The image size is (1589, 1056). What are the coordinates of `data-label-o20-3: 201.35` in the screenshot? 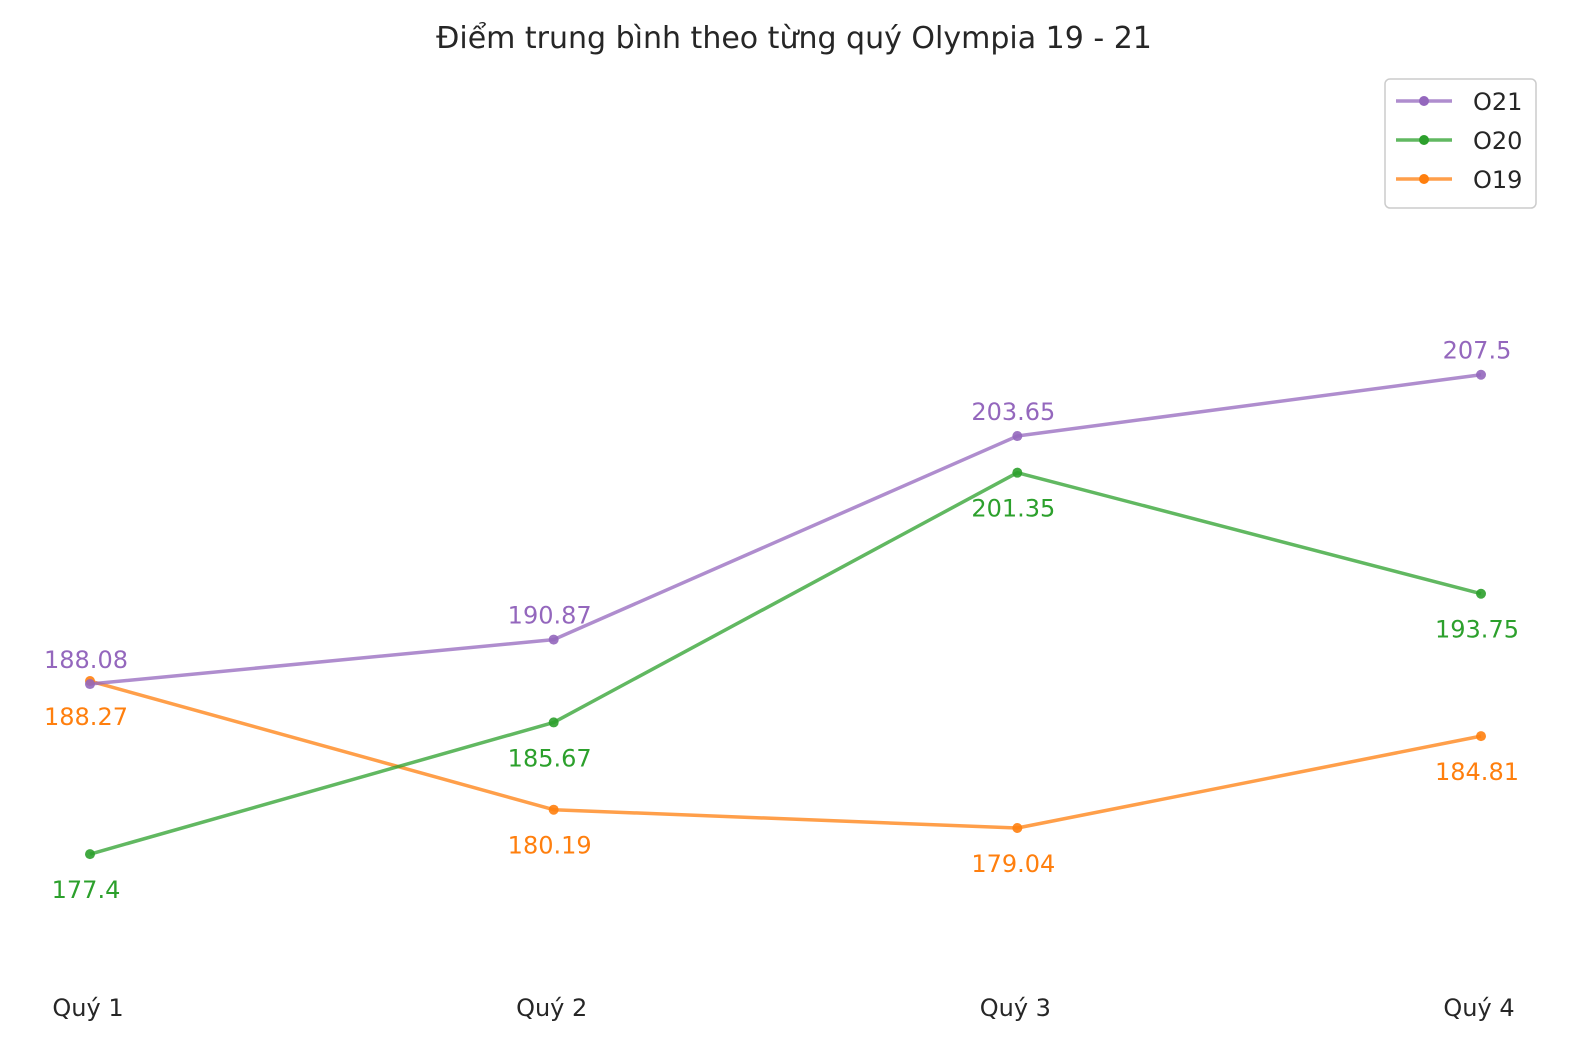 It's located at (1013, 509).